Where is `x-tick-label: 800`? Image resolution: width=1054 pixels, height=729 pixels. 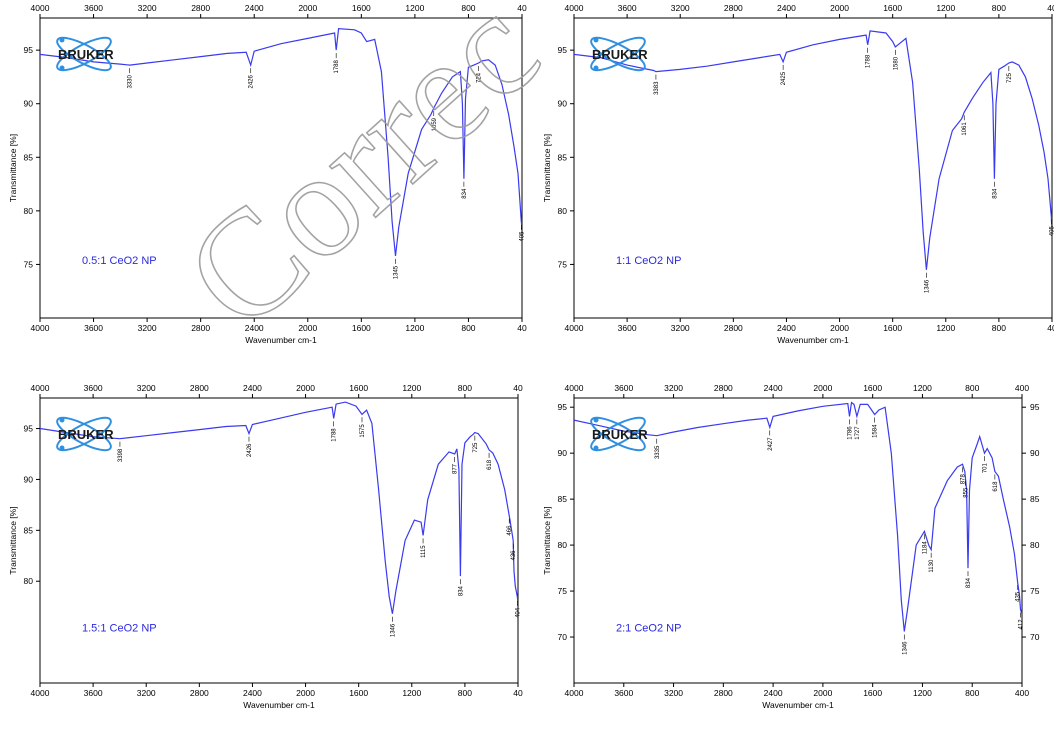
x-tick-label: 800 is located at coordinates (468, 328).